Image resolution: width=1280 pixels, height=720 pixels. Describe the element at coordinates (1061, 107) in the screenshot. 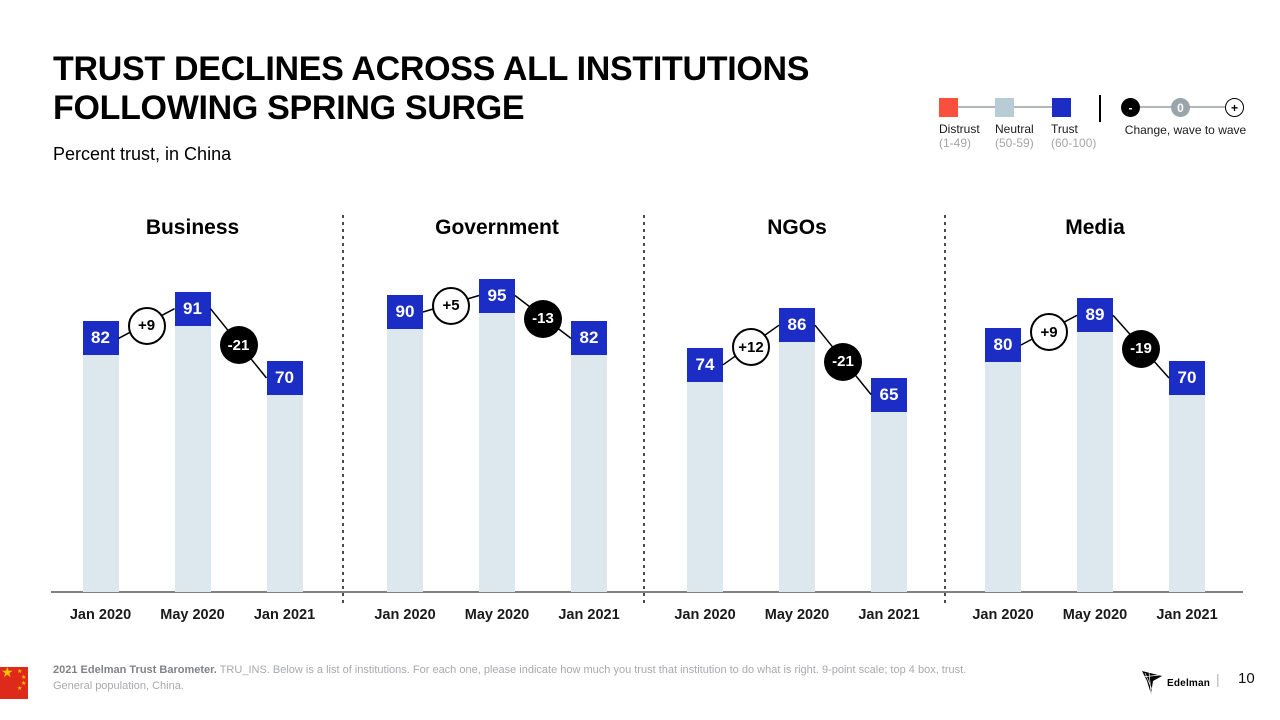

I see `trust-swatch-icon` at that location.